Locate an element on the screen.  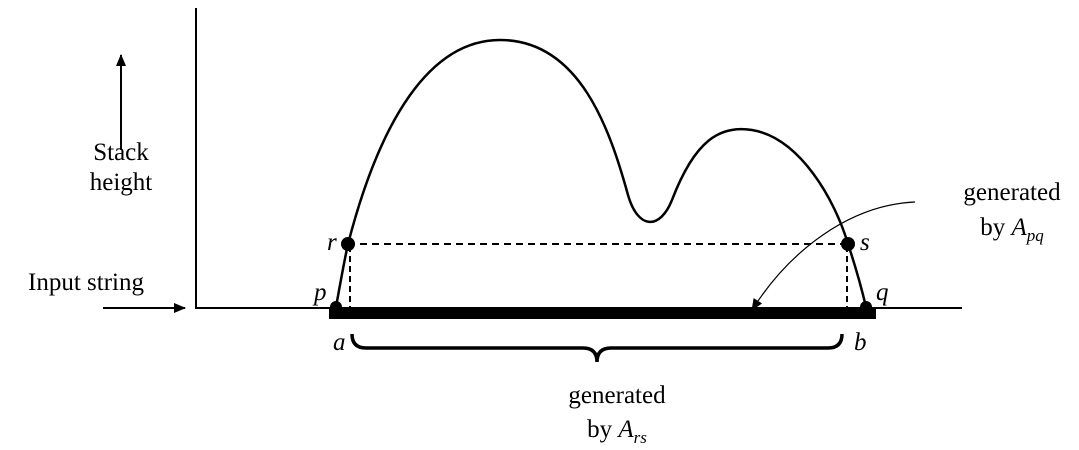
annotation-rs-line2: by Ars is located at coordinates (617, 431).